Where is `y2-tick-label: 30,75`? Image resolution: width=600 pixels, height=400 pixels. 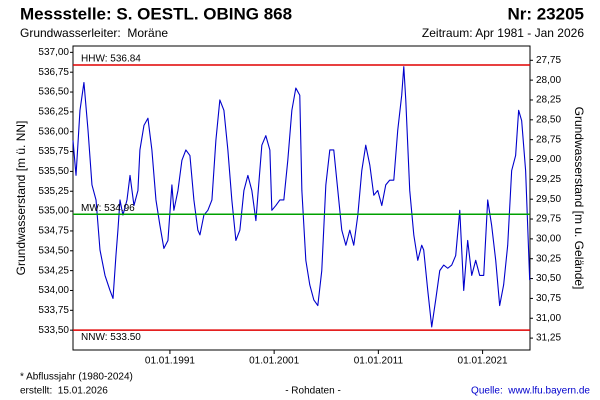
y2-tick-label: 30,75 is located at coordinates (548, 298).